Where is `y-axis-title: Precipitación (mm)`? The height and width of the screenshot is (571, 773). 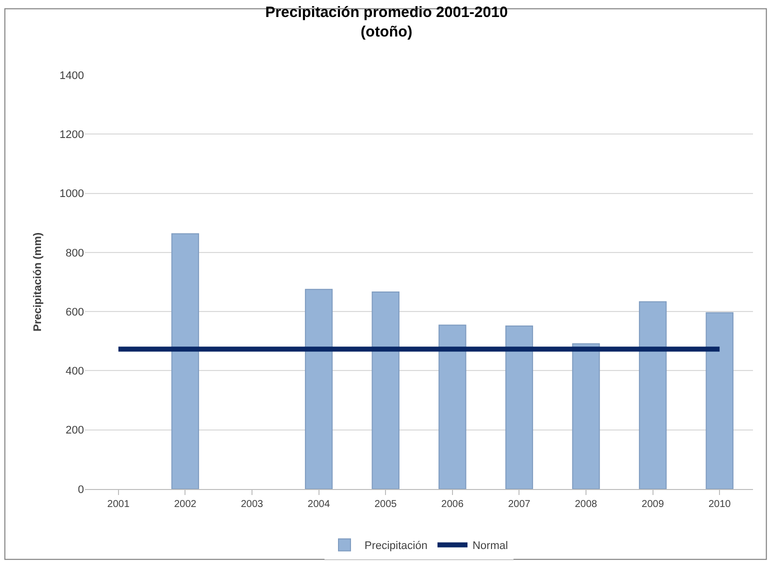 y-axis-title: Precipitación (mm) is located at coordinates (38, 282).